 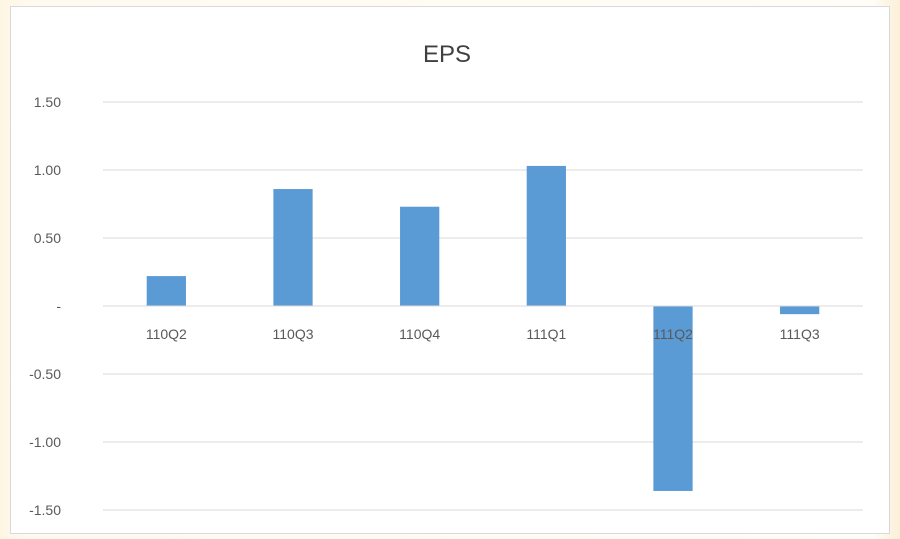 What do you see at coordinates (673, 334) in the screenshot?
I see `x-category-label: 111Q2` at bounding box center [673, 334].